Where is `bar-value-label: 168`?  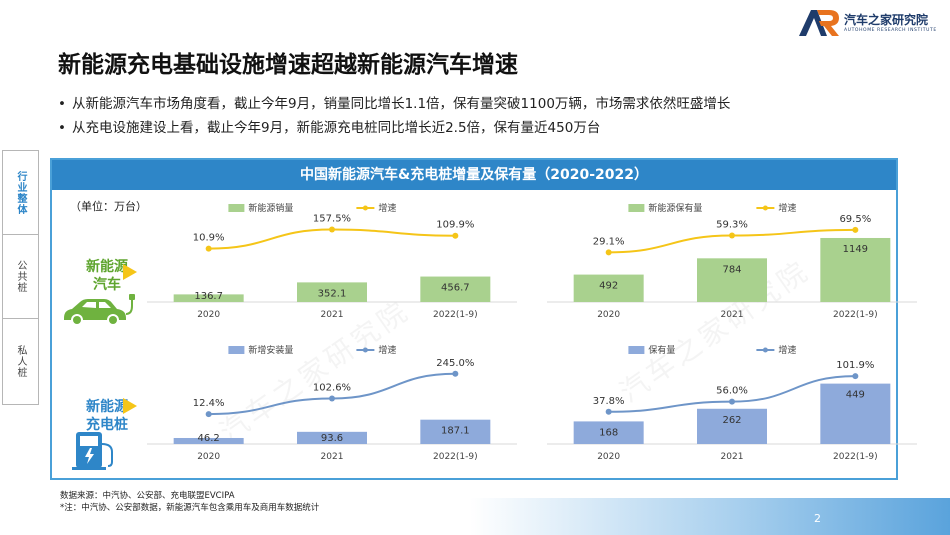
bar-value-label: 168 is located at coordinates (608, 432).